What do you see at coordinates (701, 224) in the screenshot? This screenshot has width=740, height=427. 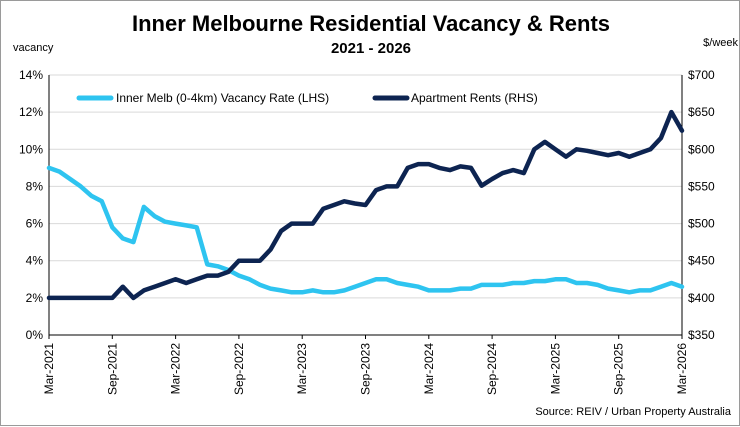 I see `right-tick-label: $500` at bounding box center [701, 224].